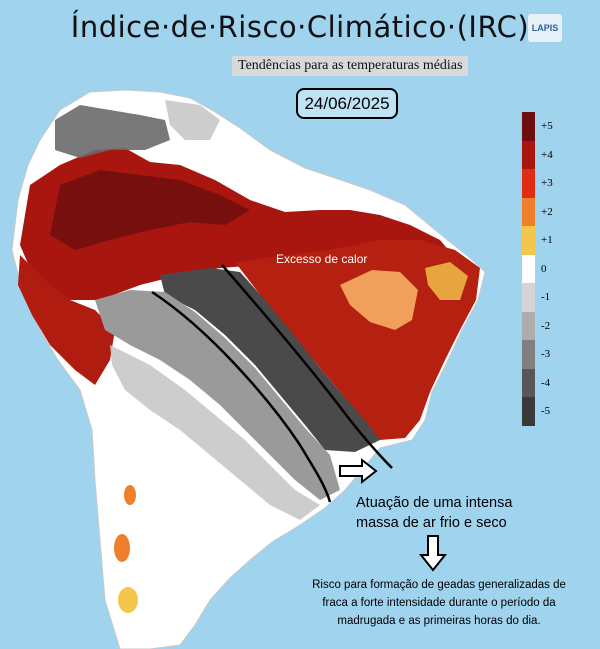 This screenshot has height=649, width=600. I want to click on map-title: Índice·de·Risco·Climático·(IRC), so click(300, 27).